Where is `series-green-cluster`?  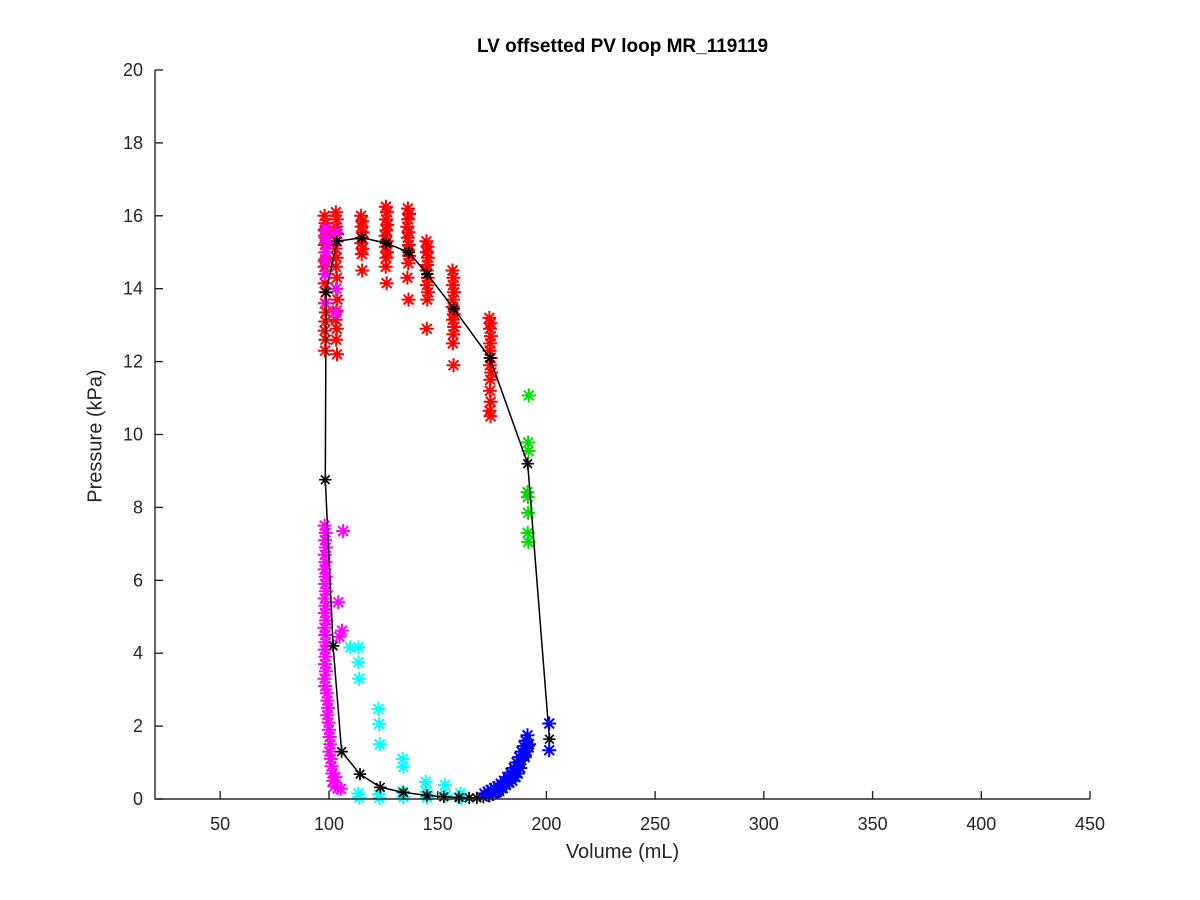 series-green-cluster is located at coordinates (528, 468).